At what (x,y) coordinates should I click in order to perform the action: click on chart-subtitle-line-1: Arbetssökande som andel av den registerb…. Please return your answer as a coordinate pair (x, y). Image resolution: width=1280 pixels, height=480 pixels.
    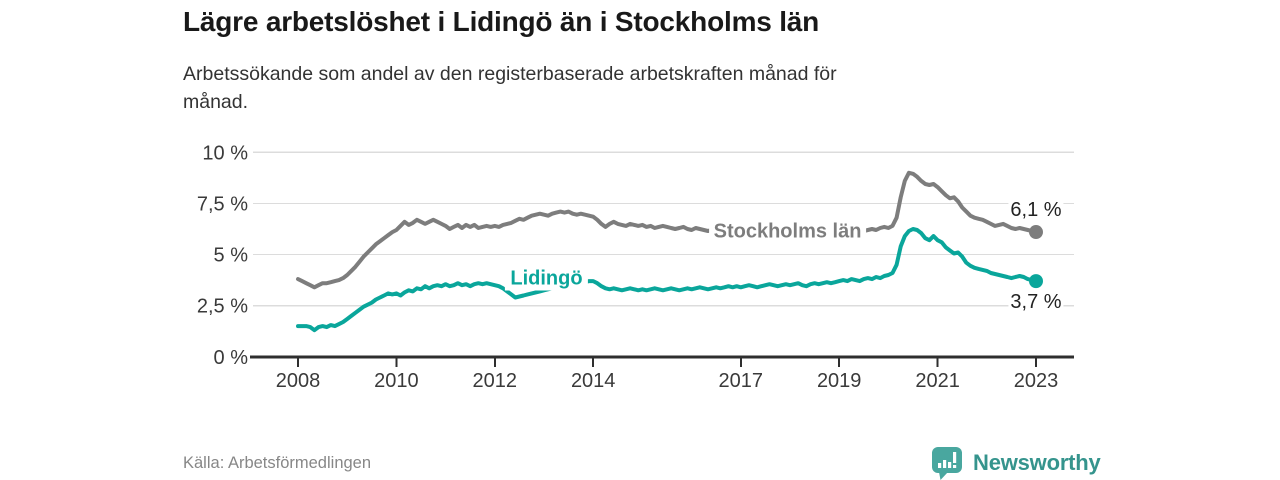
    Looking at the image, I should click on (510, 74).